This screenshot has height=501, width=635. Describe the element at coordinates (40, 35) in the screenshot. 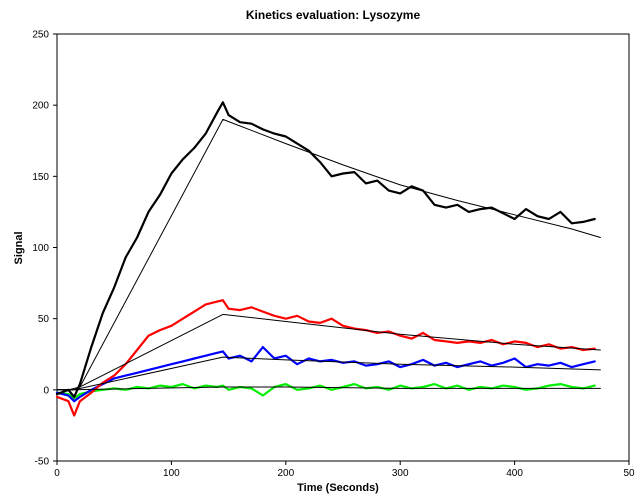

I see `y-tick-label: 250` at that location.